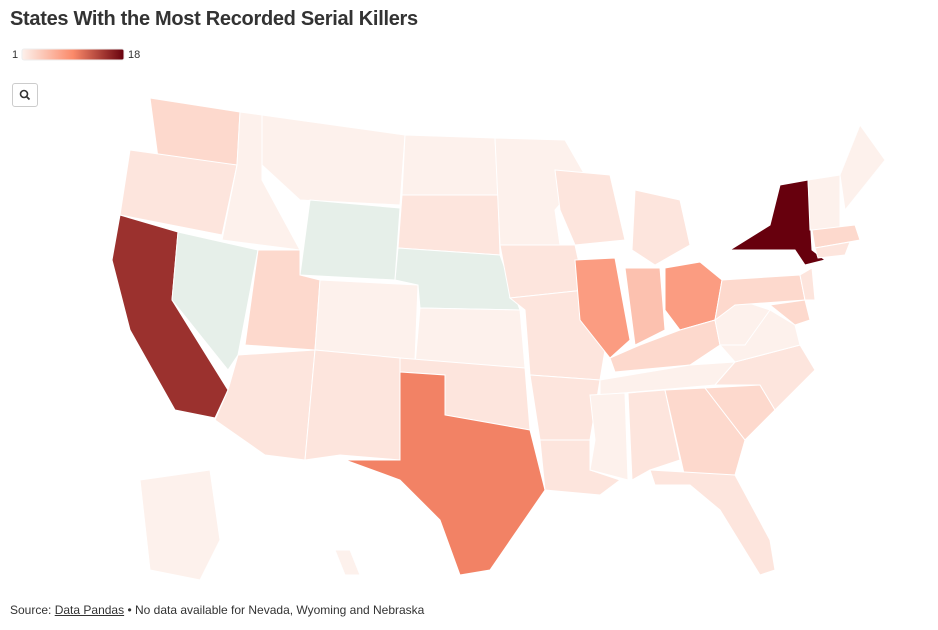 The height and width of the screenshot is (630, 938). I want to click on source-link: Data Pandas, so click(89, 610).